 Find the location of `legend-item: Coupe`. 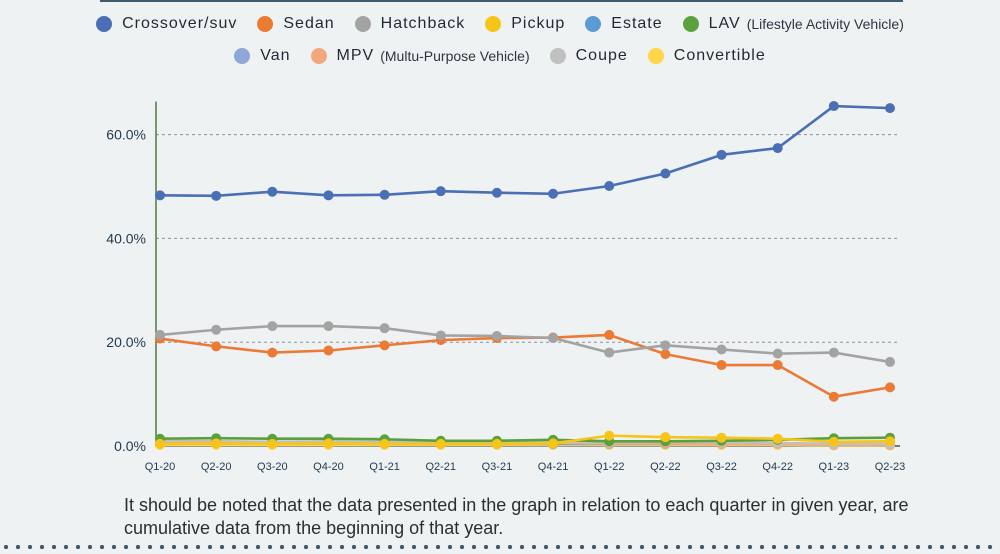

legend-item: Coupe is located at coordinates (588, 56).